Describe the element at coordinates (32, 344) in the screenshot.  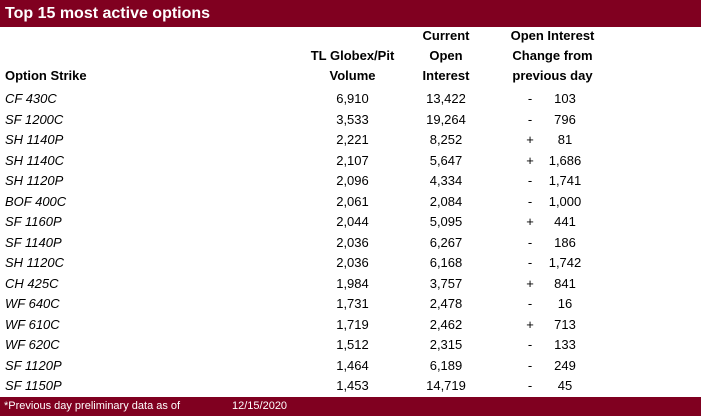
I see `option-strike: WF 620C` at that location.